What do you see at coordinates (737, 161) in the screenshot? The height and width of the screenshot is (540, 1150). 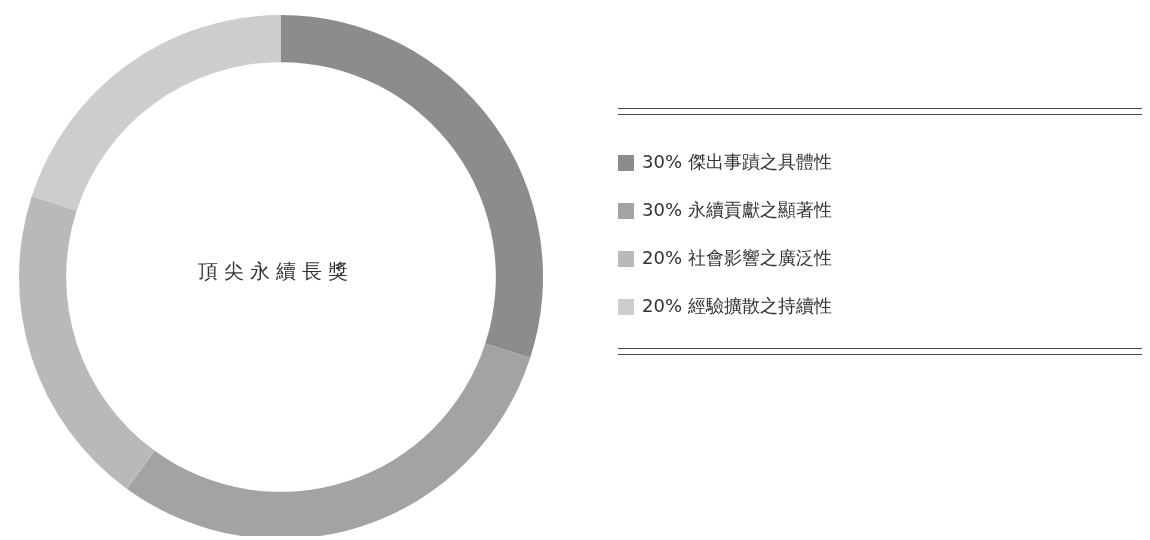 I see `legend-label: 30% 傑出事蹟之具體性` at bounding box center [737, 161].